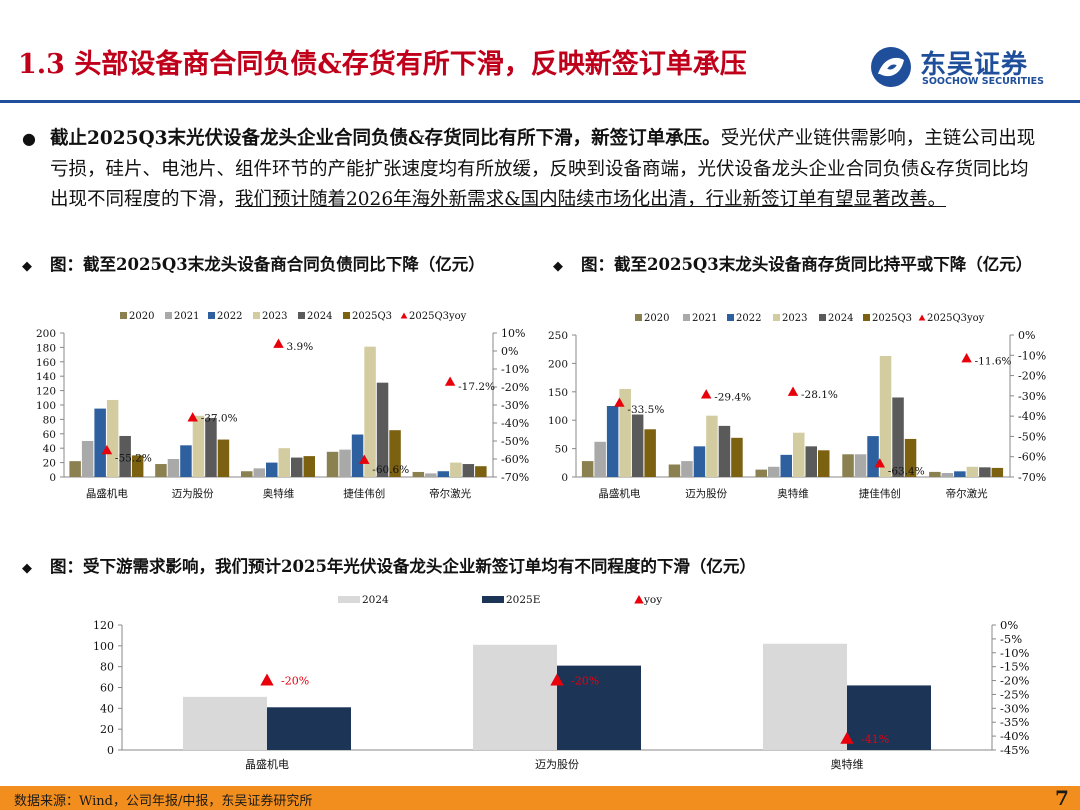 Image resolution: width=1080 pixels, height=810 pixels. Describe the element at coordinates (1062, 798) in the screenshot. I see `page-number: 7` at that location.